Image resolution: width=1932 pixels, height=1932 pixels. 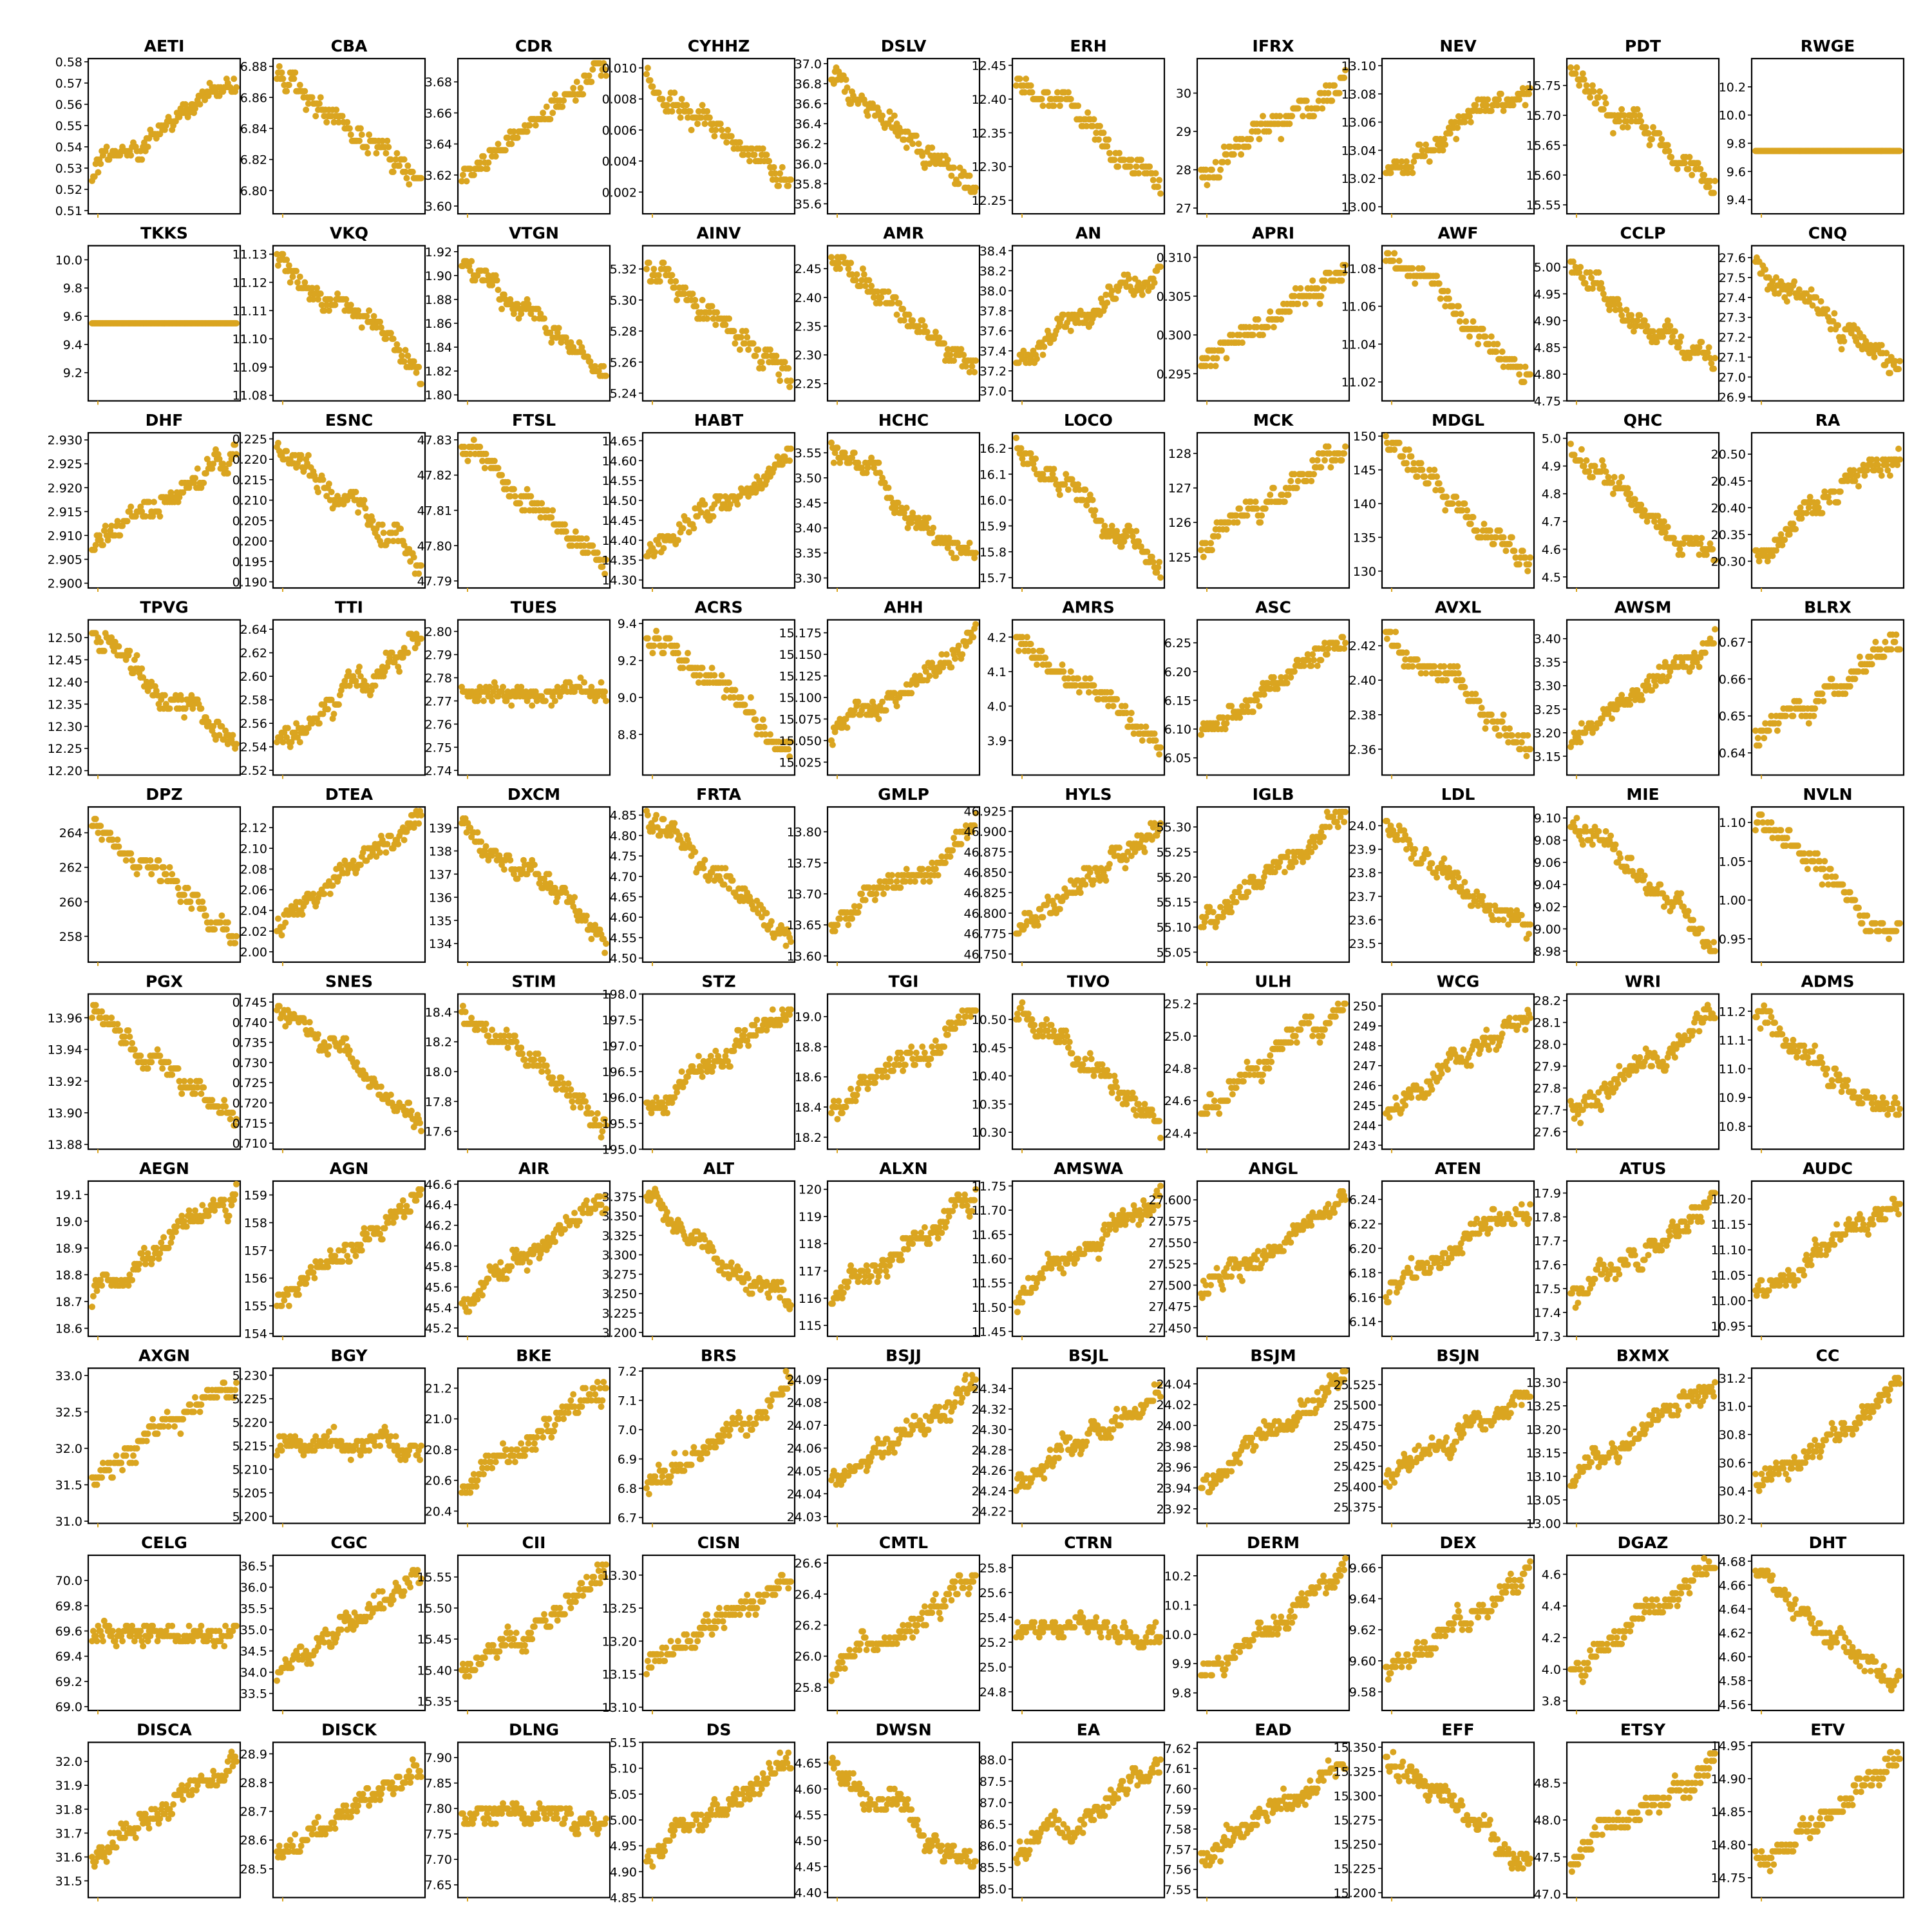 What do you see at coordinates (534, 607) in the screenshot?
I see `panel-title: TUES` at bounding box center [534, 607].